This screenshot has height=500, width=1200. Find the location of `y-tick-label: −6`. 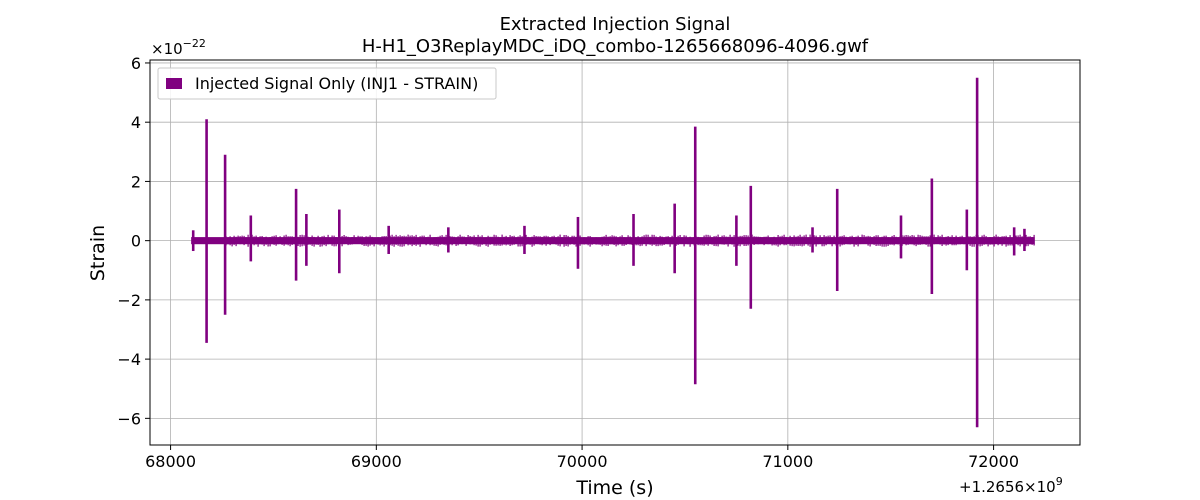

y-tick-label: −6 is located at coordinates (129, 418).